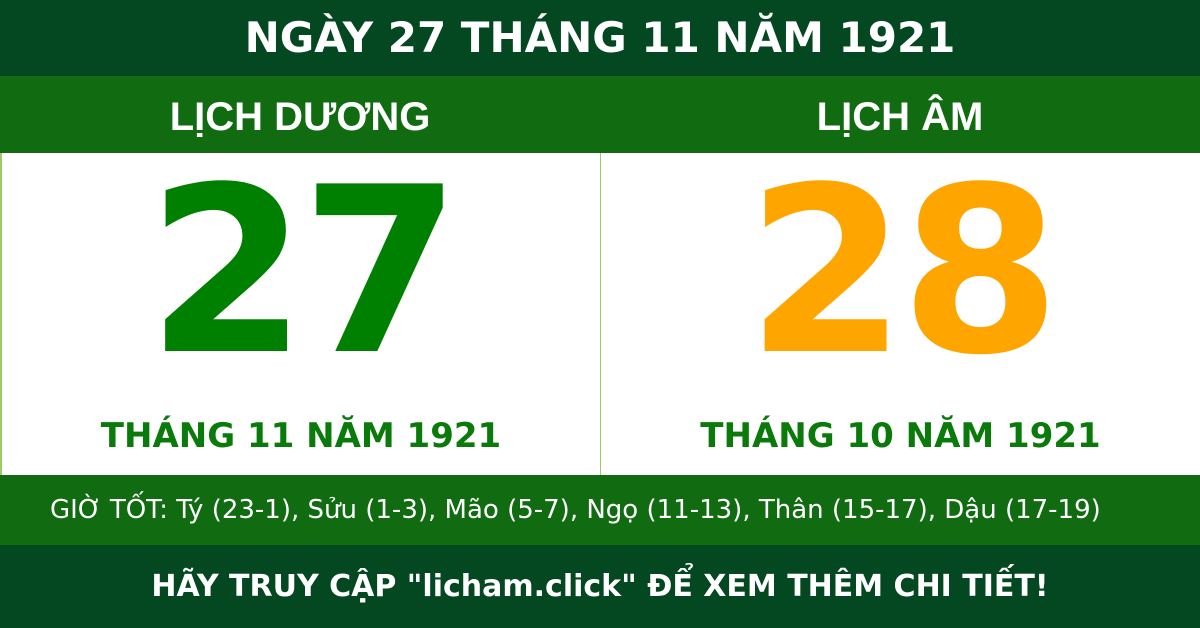 The width and height of the screenshot is (1200, 628). What do you see at coordinates (900, 117) in the screenshot?
I see `lunar-calendar-label: LỊCH ÂM` at bounding box center [900, 117].